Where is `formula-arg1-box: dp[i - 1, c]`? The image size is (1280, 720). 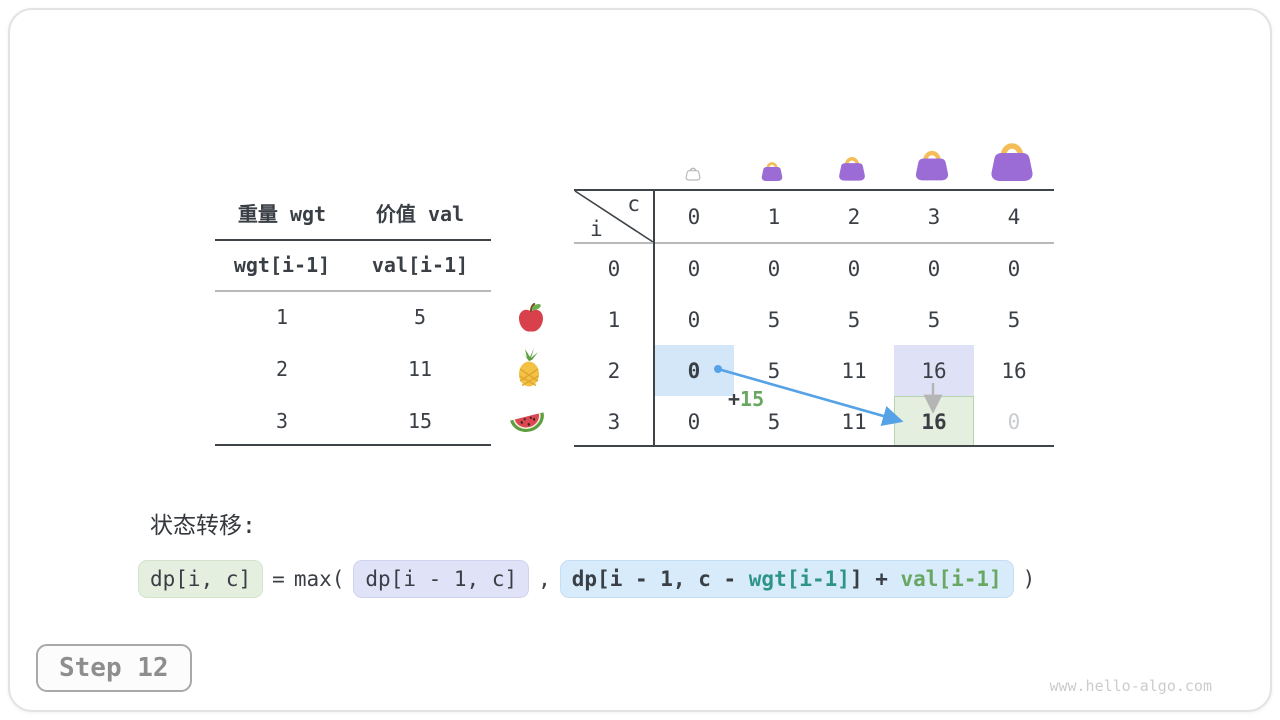
formula-arg1-box: dp[i - 1, c] is located at coordinates (441, 579).